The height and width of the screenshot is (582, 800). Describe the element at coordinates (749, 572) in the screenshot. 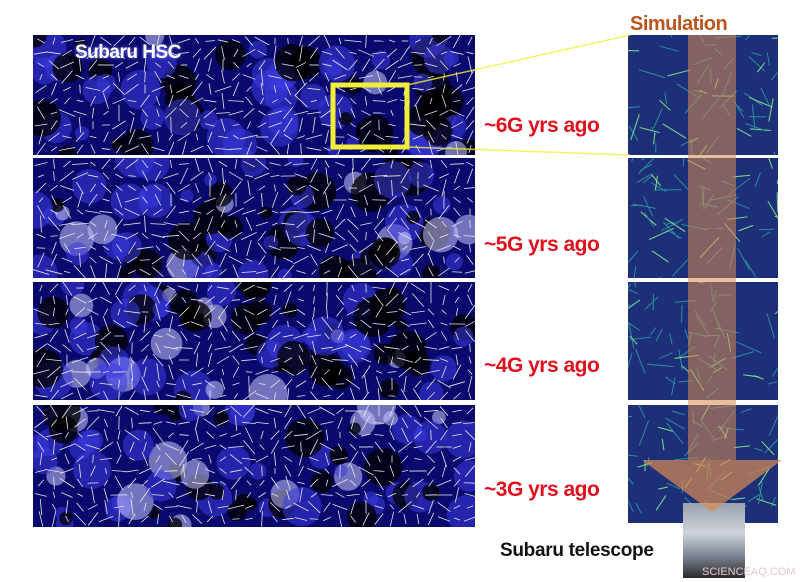

I see `watermark: SCIENCEAQ.COM` at that location.